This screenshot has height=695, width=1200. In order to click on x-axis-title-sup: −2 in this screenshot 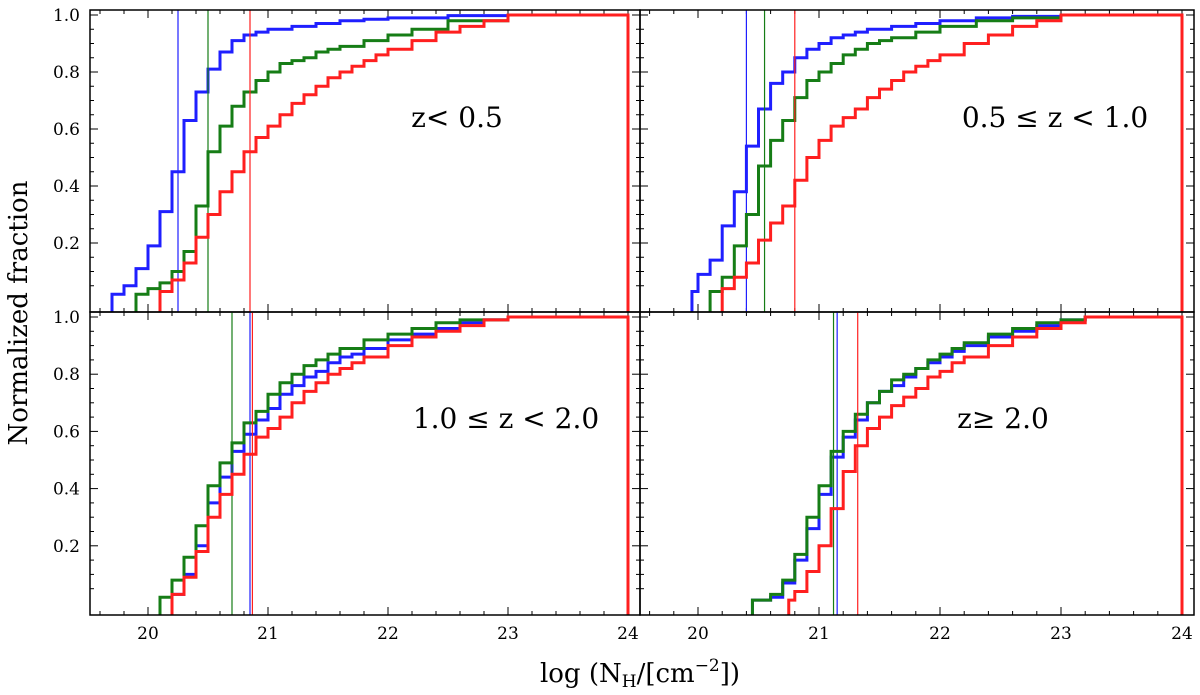, I will do `click(707, 666)`.